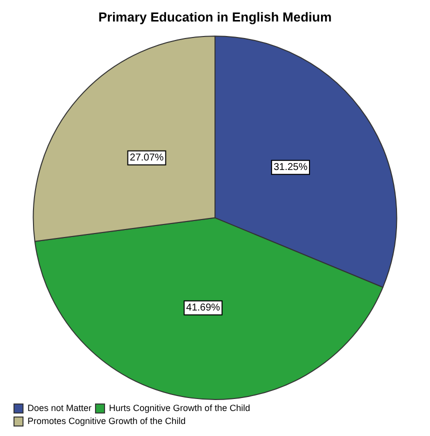 The image size is (430, 436). Describe the element at coordinates (215, 16) in the screenshot. I see `chart-title: Primary Education in English Medium` at that location.